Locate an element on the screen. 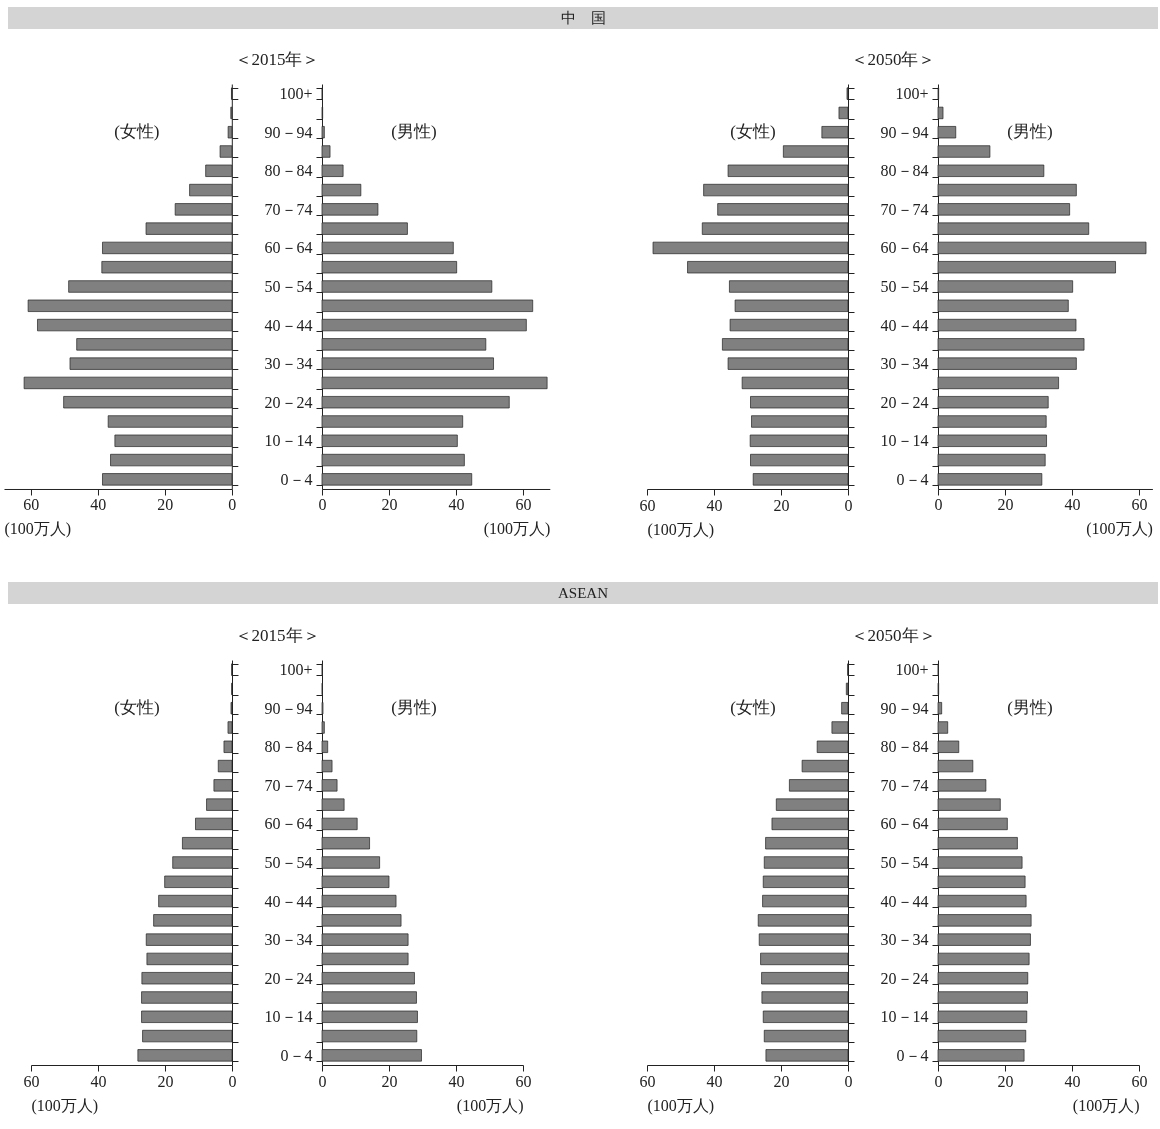  series-label: (男性) is located at coordinates (1030, 132).